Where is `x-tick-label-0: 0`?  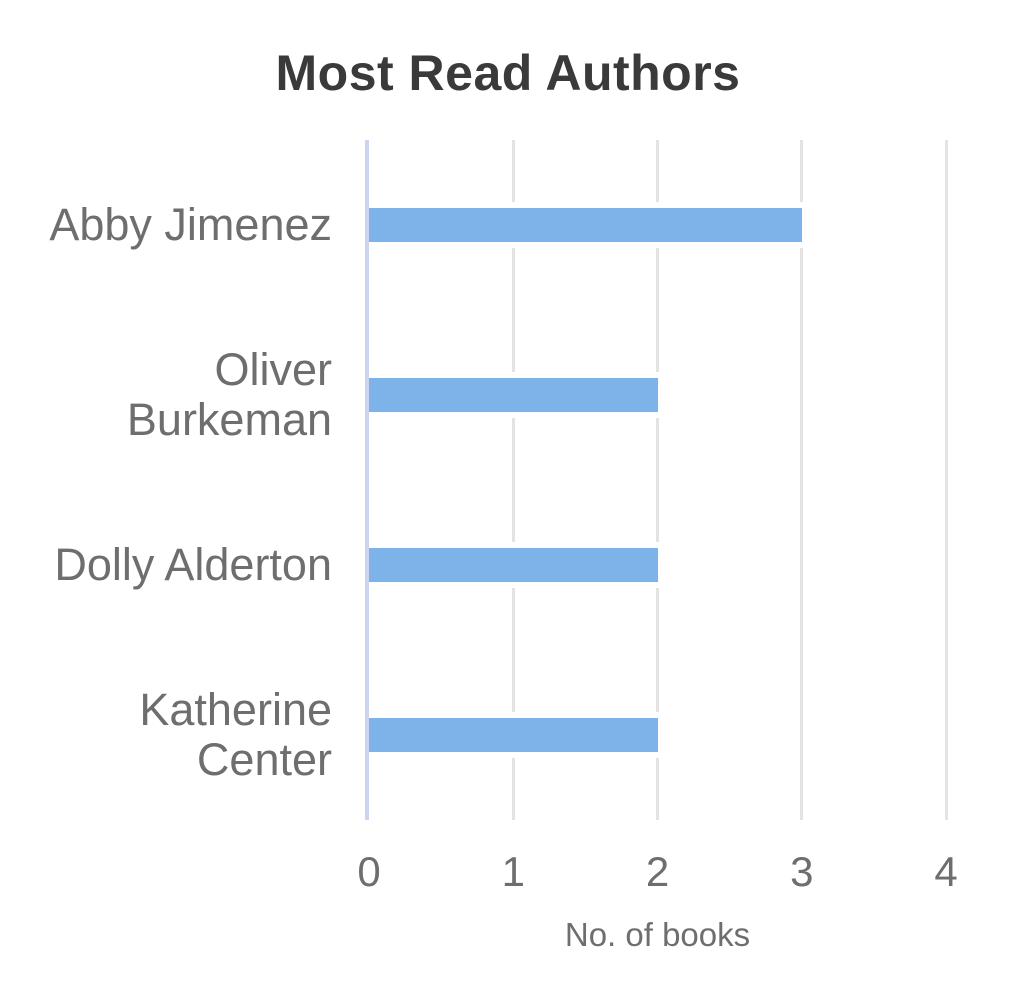 x-tick-label-0: 0 is located at coordinates (369, 871).